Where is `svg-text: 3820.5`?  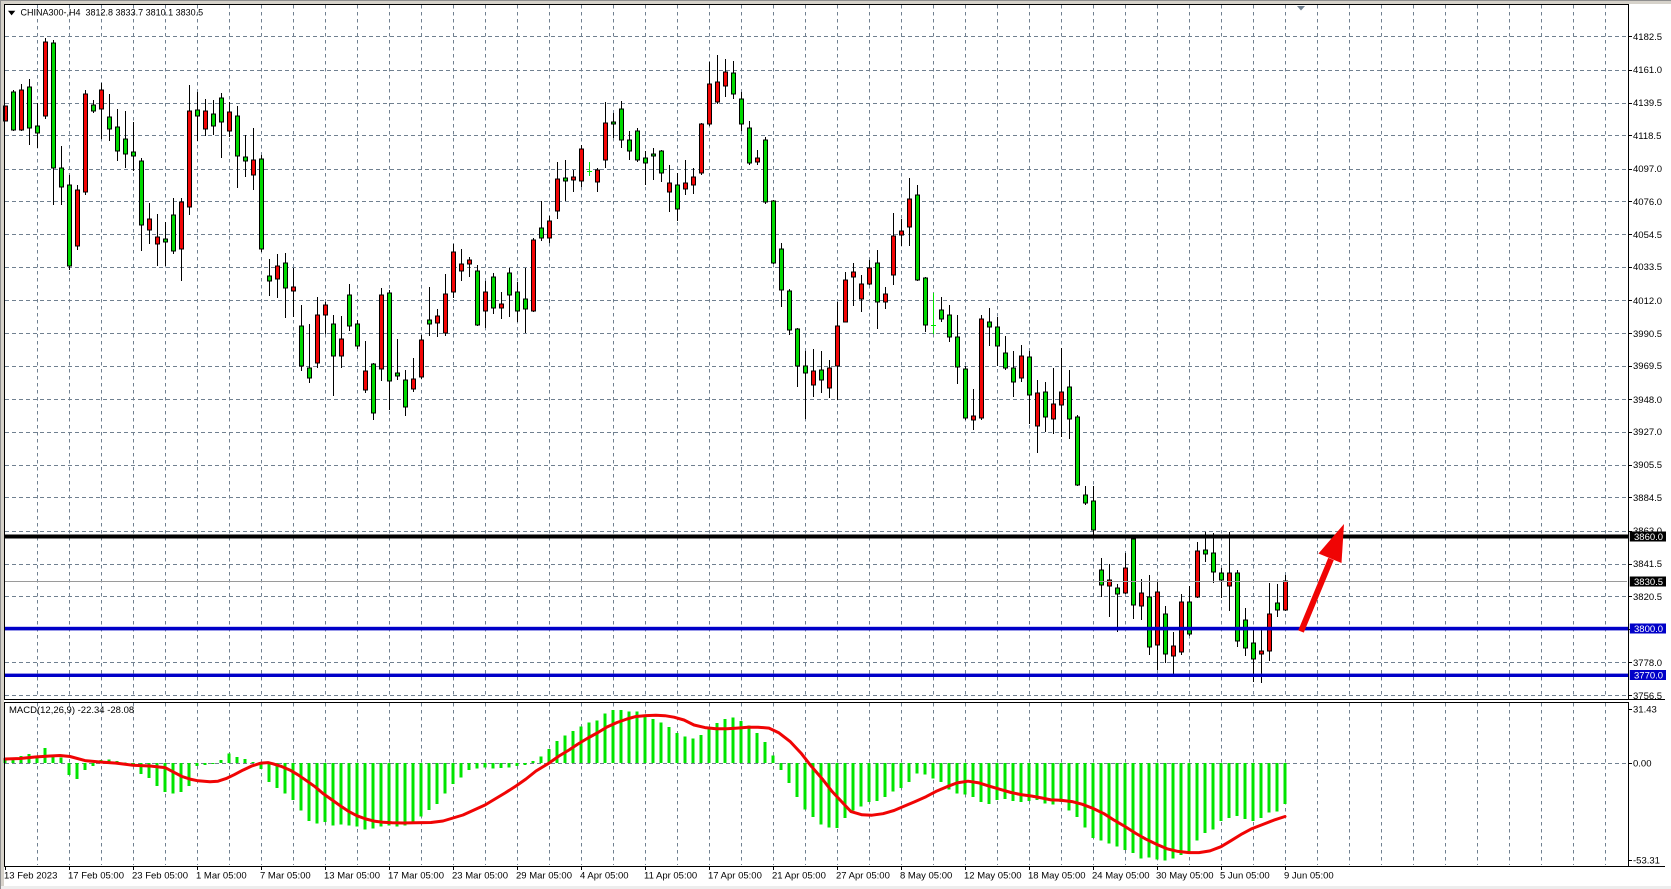 svg-text: 3820.5 is located at coordinates (1647, 597).